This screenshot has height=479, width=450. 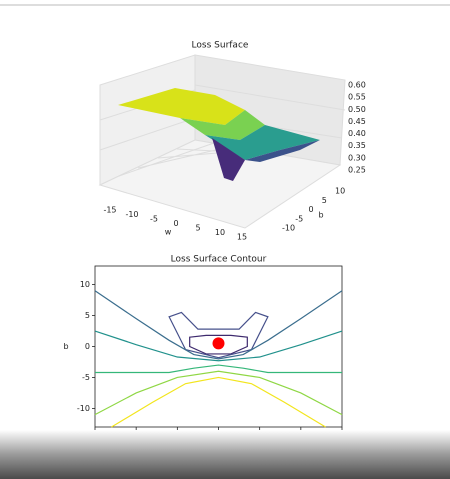 What do you see at coordinates (220, 46) in the screenshot?
I see `chart-title: Loss Surface` at bounding box center [220, 46].